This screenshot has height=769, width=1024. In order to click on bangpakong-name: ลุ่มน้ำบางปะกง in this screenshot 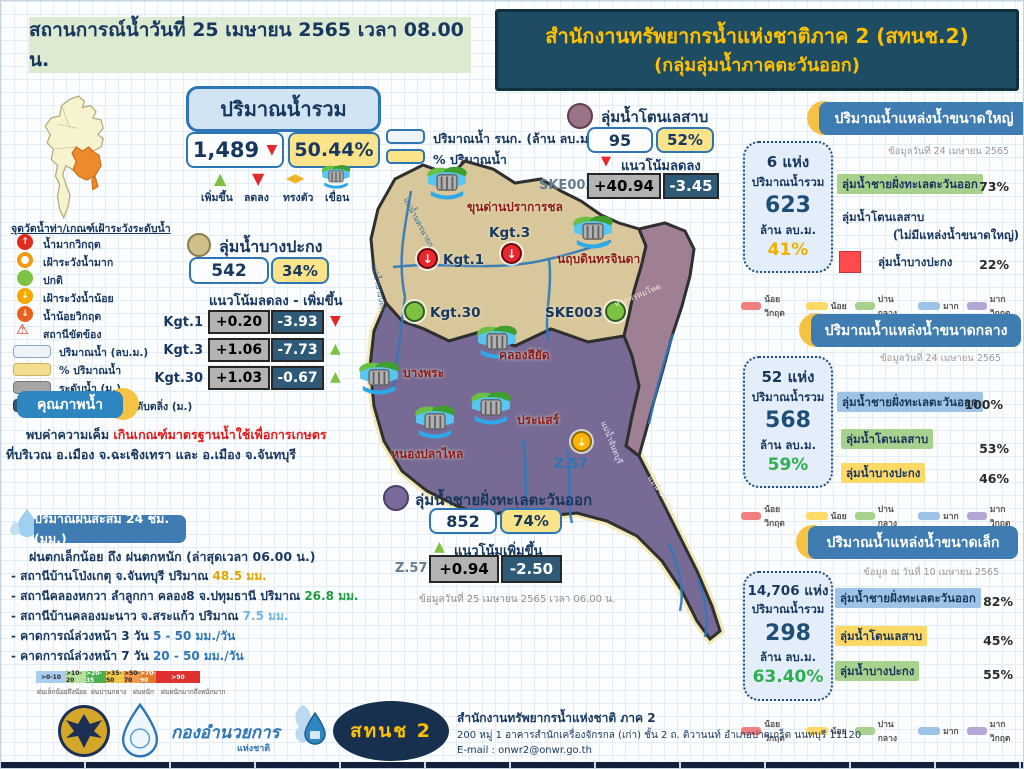, I will do `click(271, 246)`.